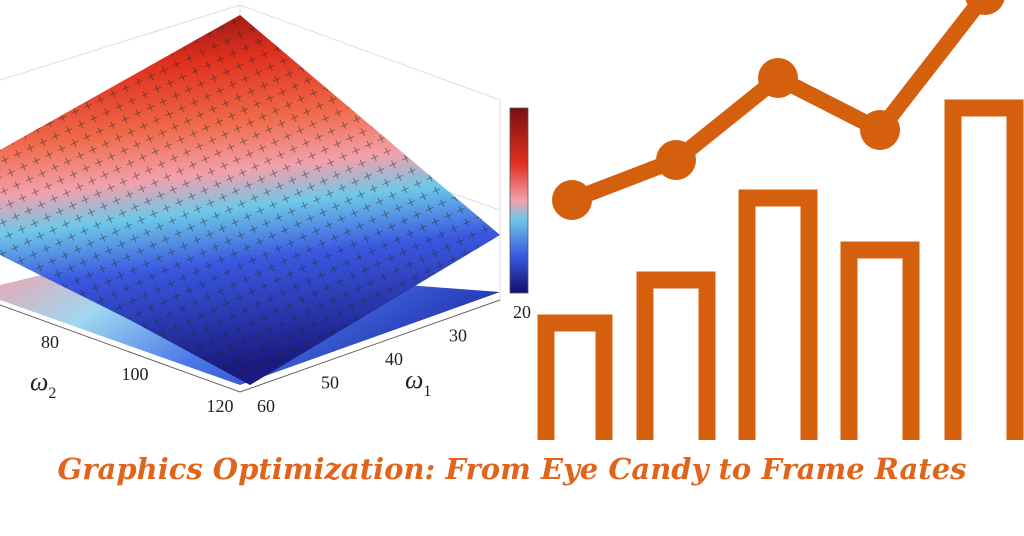  What do you see at coordinates (418, 382) in the screenshot?
I see `w1-axis-label: ω1` at bounding box center [418, 382].